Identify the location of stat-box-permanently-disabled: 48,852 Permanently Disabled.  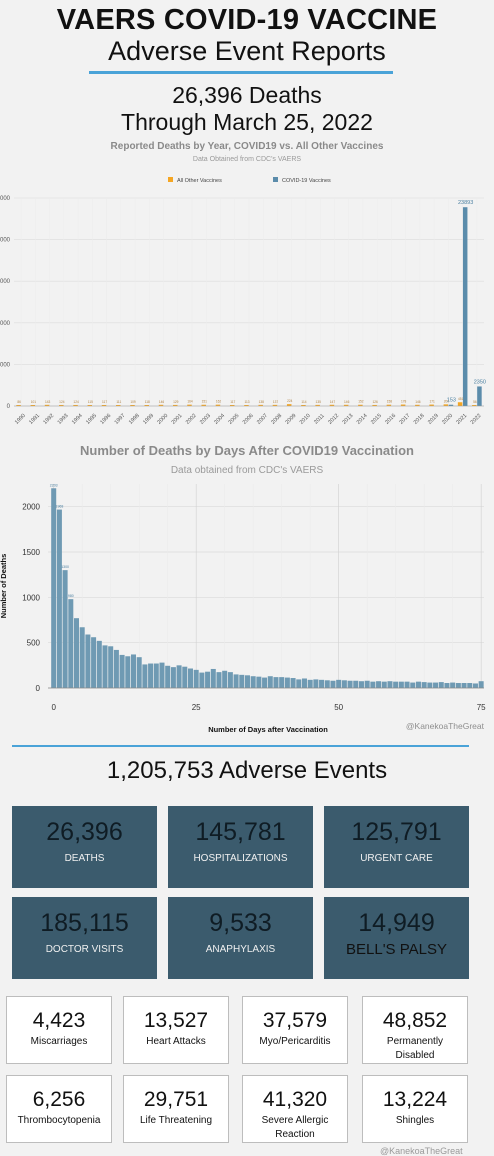
(415, 1030).